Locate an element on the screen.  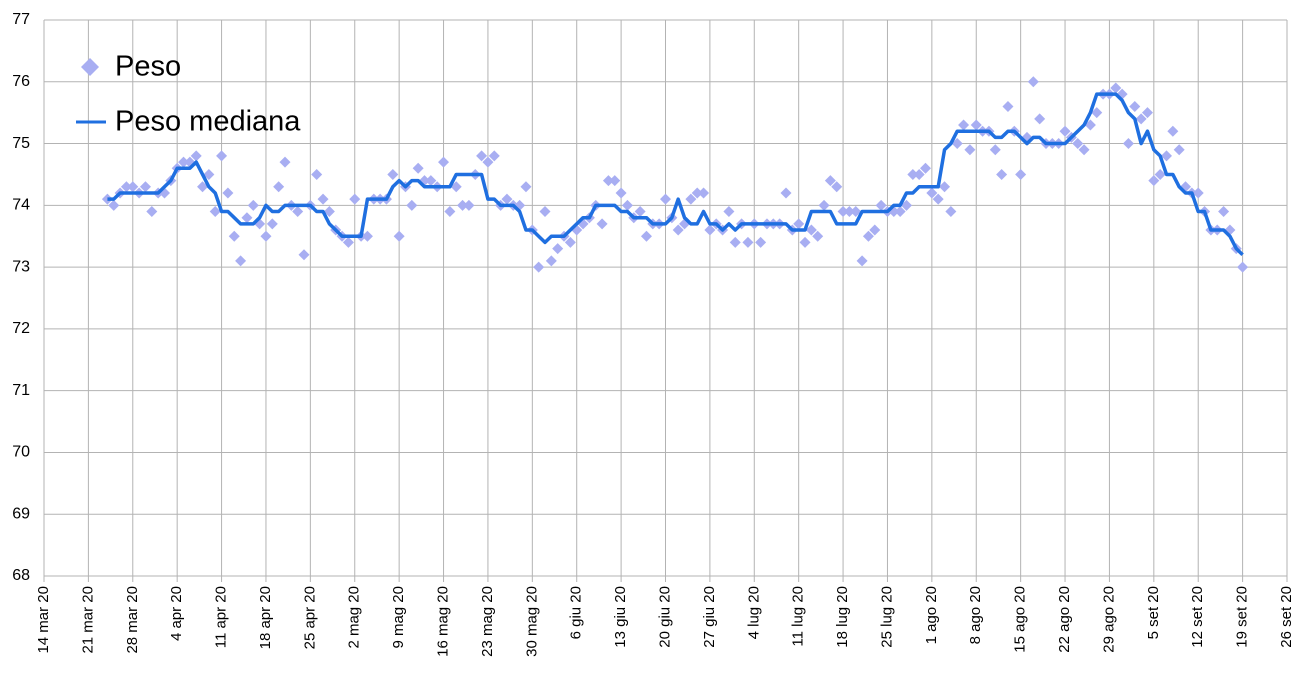
legend-label: Peso mediana is located at coordinates (208, 122).